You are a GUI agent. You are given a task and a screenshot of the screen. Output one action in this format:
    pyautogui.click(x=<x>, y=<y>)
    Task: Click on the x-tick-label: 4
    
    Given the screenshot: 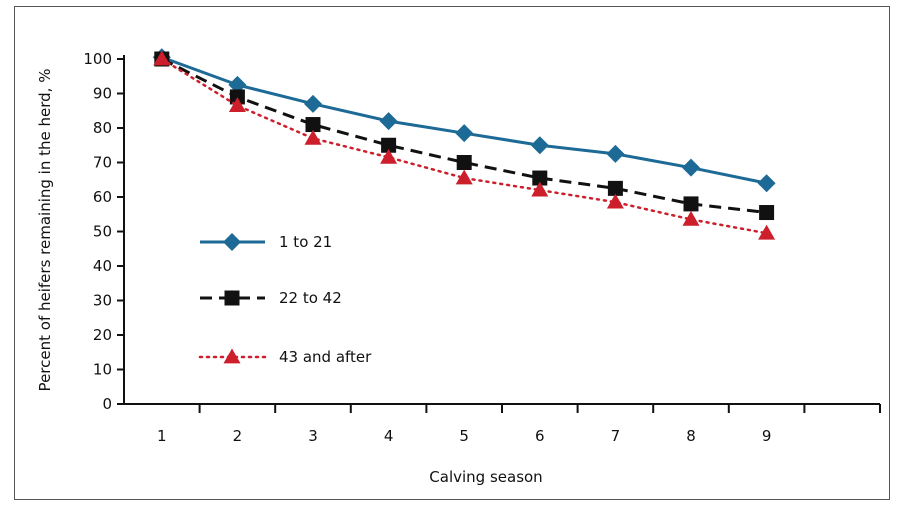 What is the action you would take?
    pyautogui.click(x=389, y=436)
    